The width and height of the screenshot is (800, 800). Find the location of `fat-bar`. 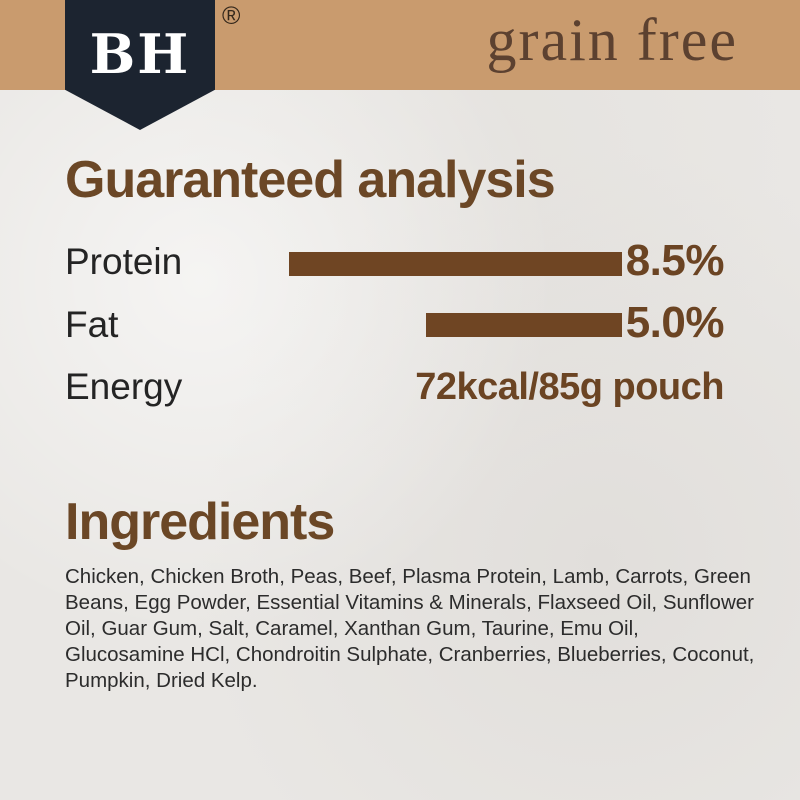

fat-bar is located at coordinates (524, 325).